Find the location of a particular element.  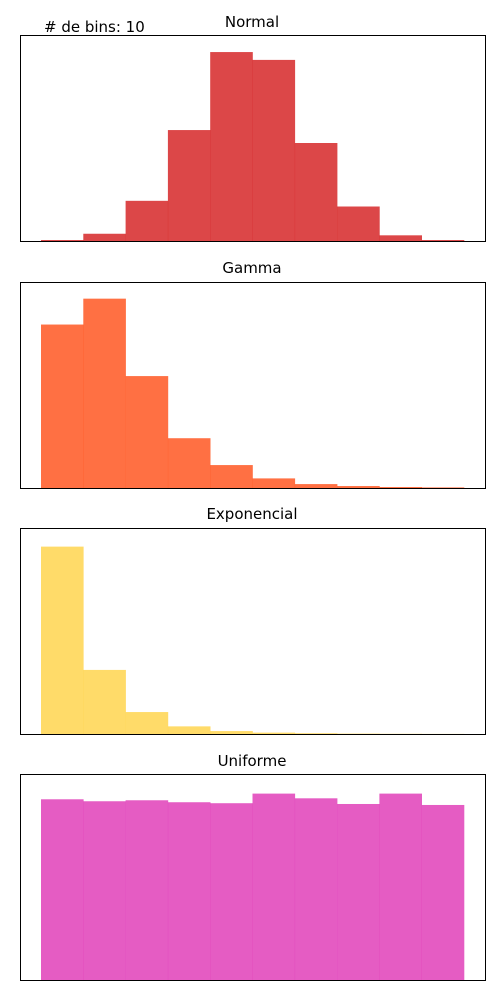

panel-title-uniforme: Uniforme is located at coordinates (252, 761).